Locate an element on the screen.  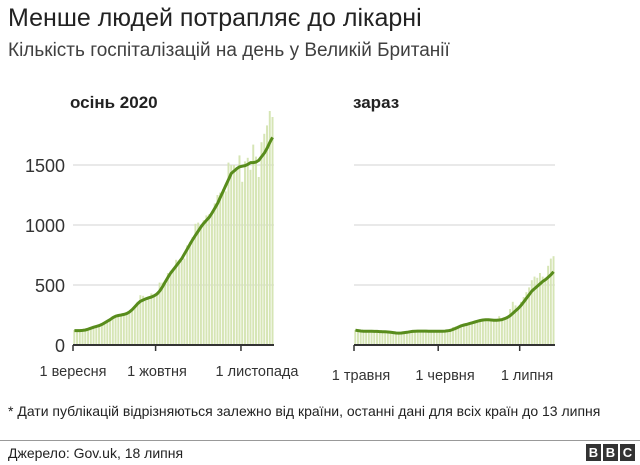
y-tick-label: 500 is located at coordinates (50, 286).